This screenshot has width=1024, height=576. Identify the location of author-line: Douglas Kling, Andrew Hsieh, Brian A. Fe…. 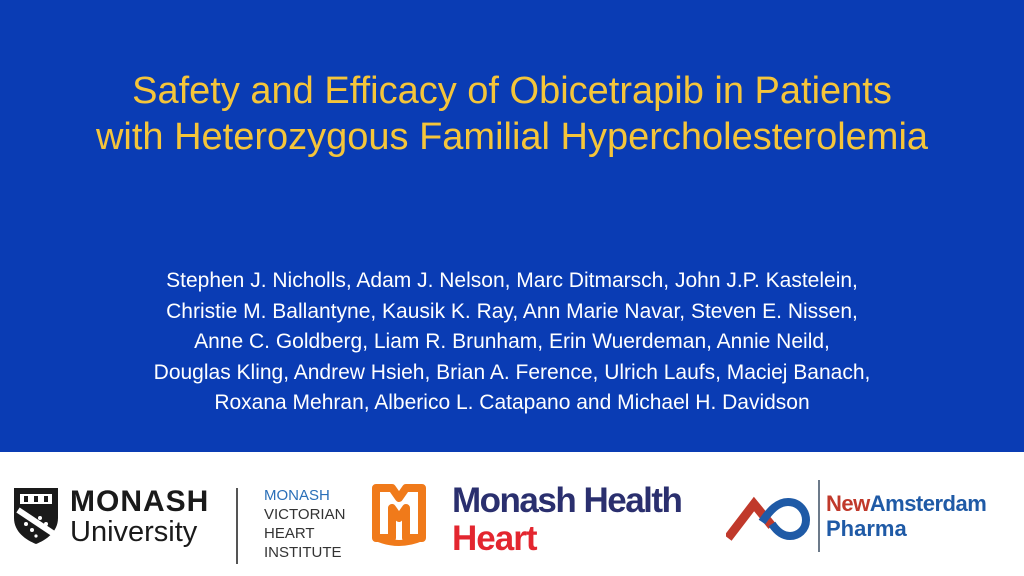
(512, 372).